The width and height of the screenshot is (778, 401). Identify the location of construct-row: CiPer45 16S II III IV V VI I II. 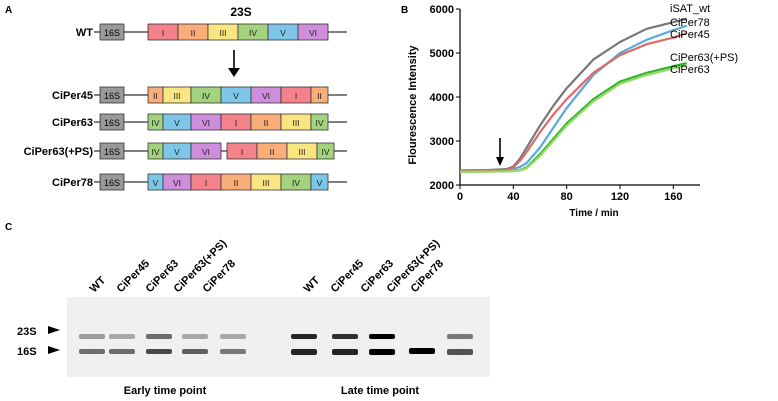
(199, 95).